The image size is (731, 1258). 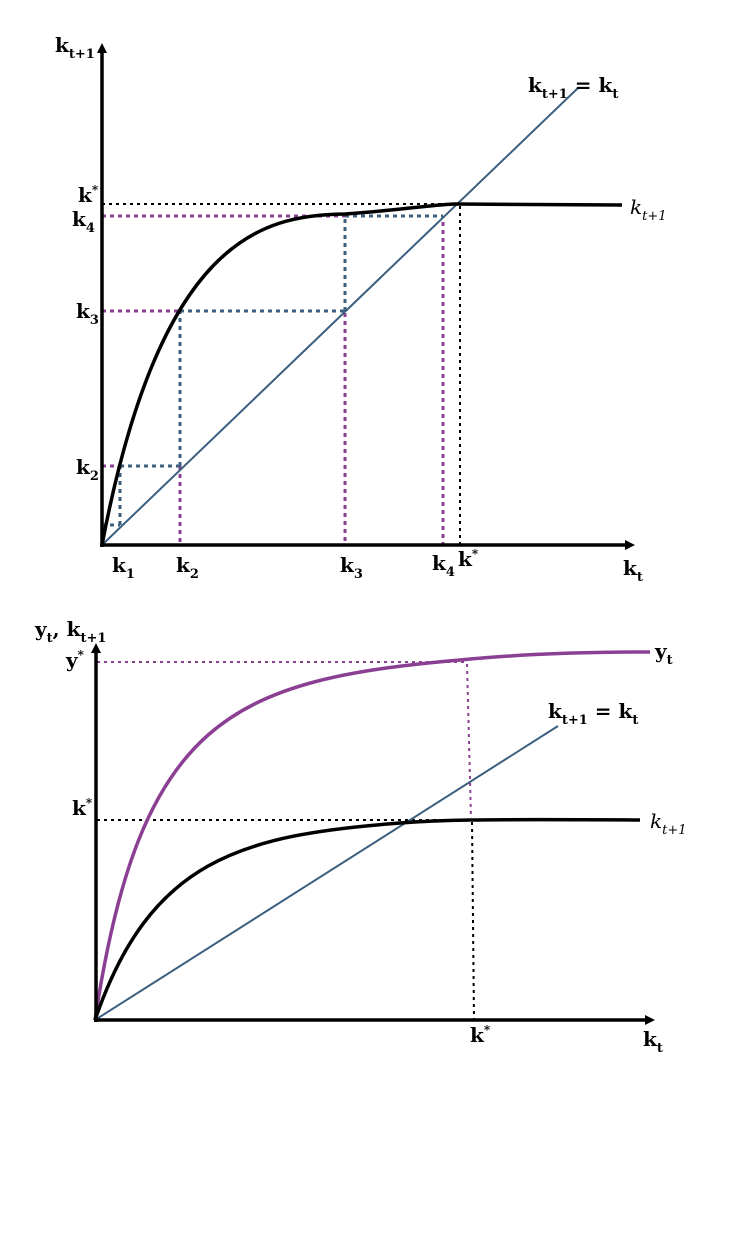 I want to click on bottom-ystar-vertical-guide, so click(x=469, y=741).